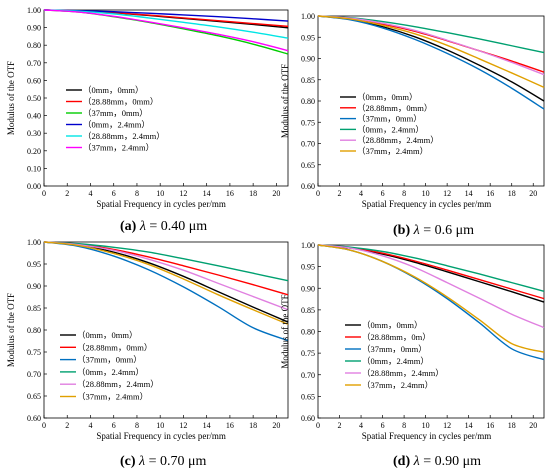 Image resolution: width=550 pixels, height=472 pixels. I want to click on y-tick-label: 0.65, so click(308, 165).